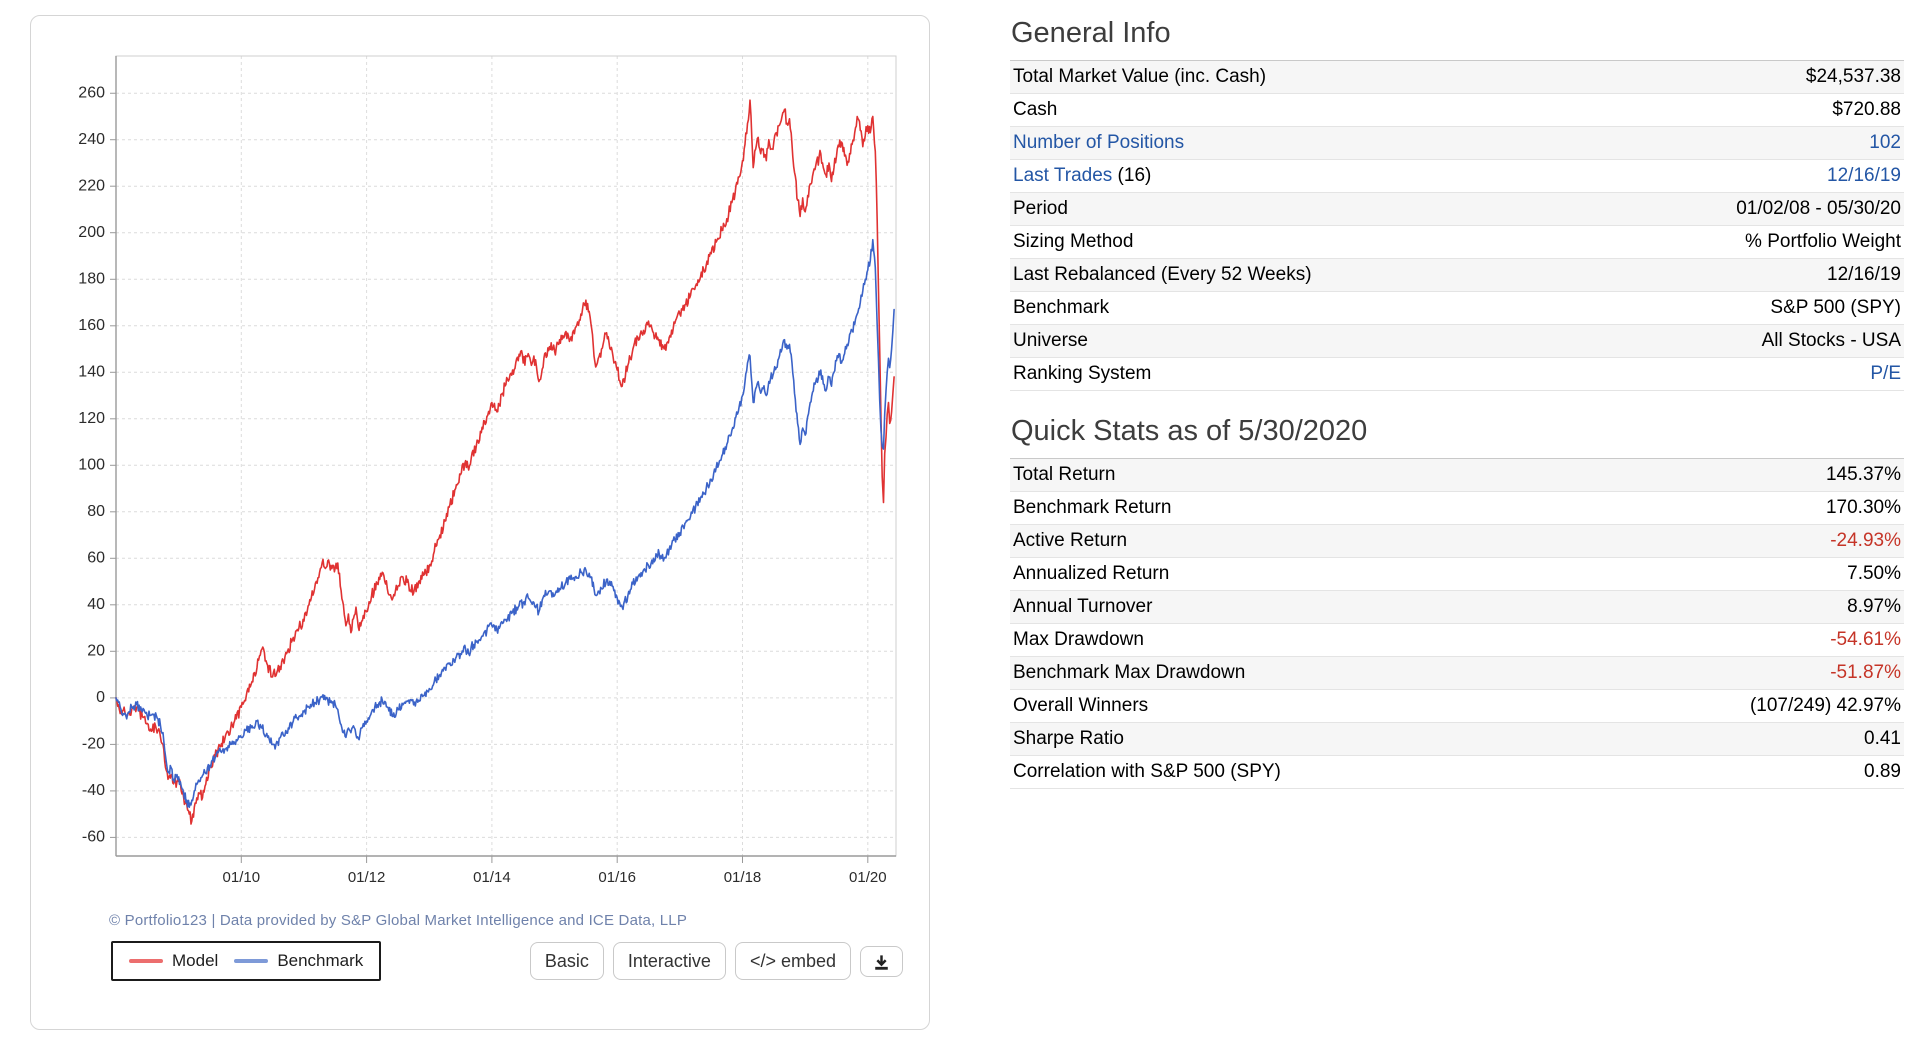 This screenshot has height=1044, width=1916. What do you see at coordinates (91, 279) in the screenshot?
I see `y-axis-label: 180` at bounding box center [91, 279].